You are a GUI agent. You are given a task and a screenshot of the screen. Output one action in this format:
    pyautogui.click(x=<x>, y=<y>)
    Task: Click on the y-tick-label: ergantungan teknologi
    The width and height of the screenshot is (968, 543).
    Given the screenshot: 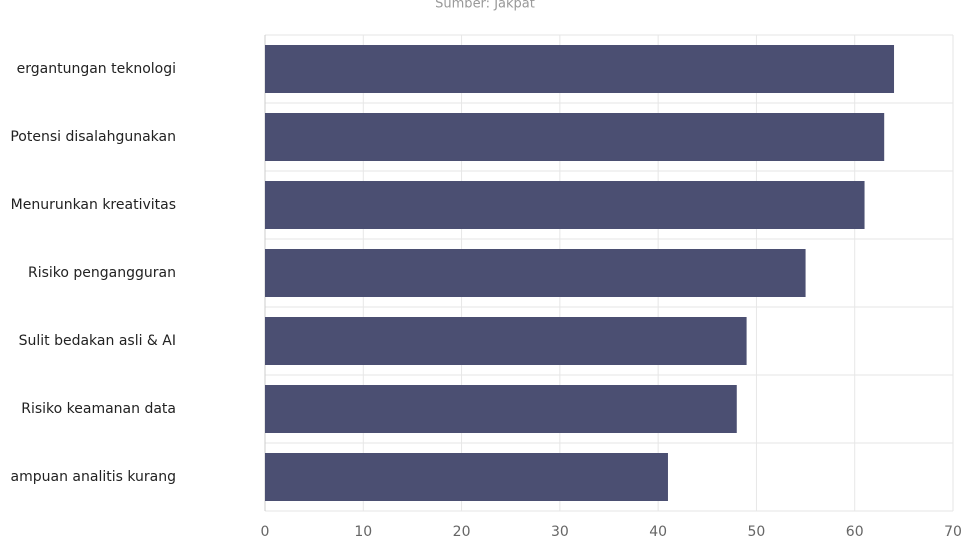 What is the action you would take?
    pyautogui.click(x=96, y=69)
    